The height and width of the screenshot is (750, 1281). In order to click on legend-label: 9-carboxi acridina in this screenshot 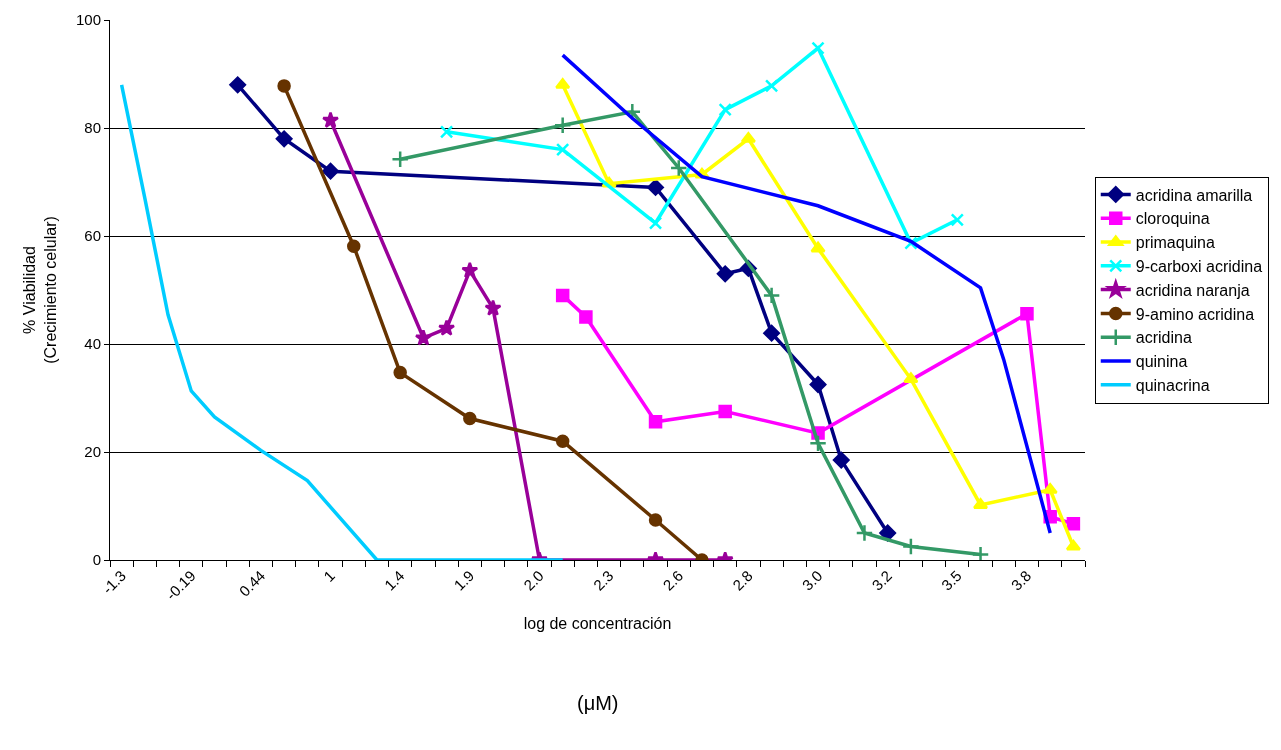, I will do `click(1199, 267)`.